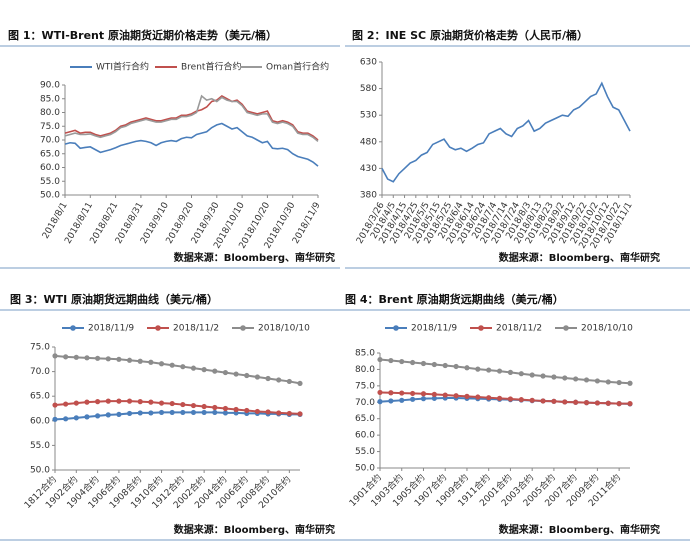  What do you see at coordinates (470, 35) in the screenshot?
I see `chart-title: 图 2：INE SC 原油期货价格走势（人民币/桶）` at bounding box center [470, 35].